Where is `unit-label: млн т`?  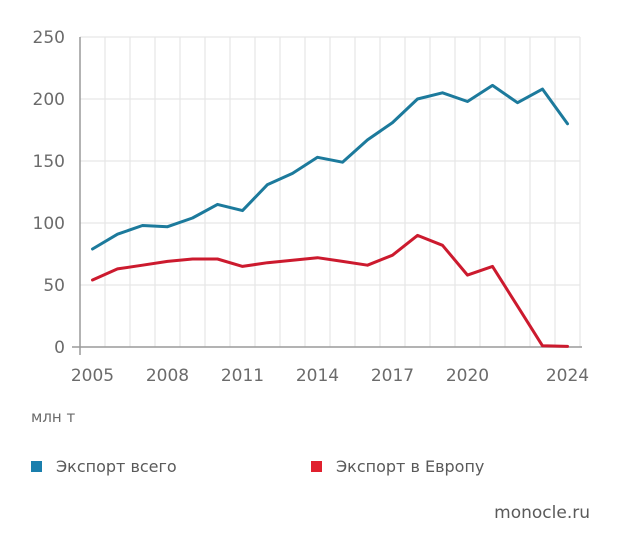 unit-label: млн т is located at coordinates (53, 417).